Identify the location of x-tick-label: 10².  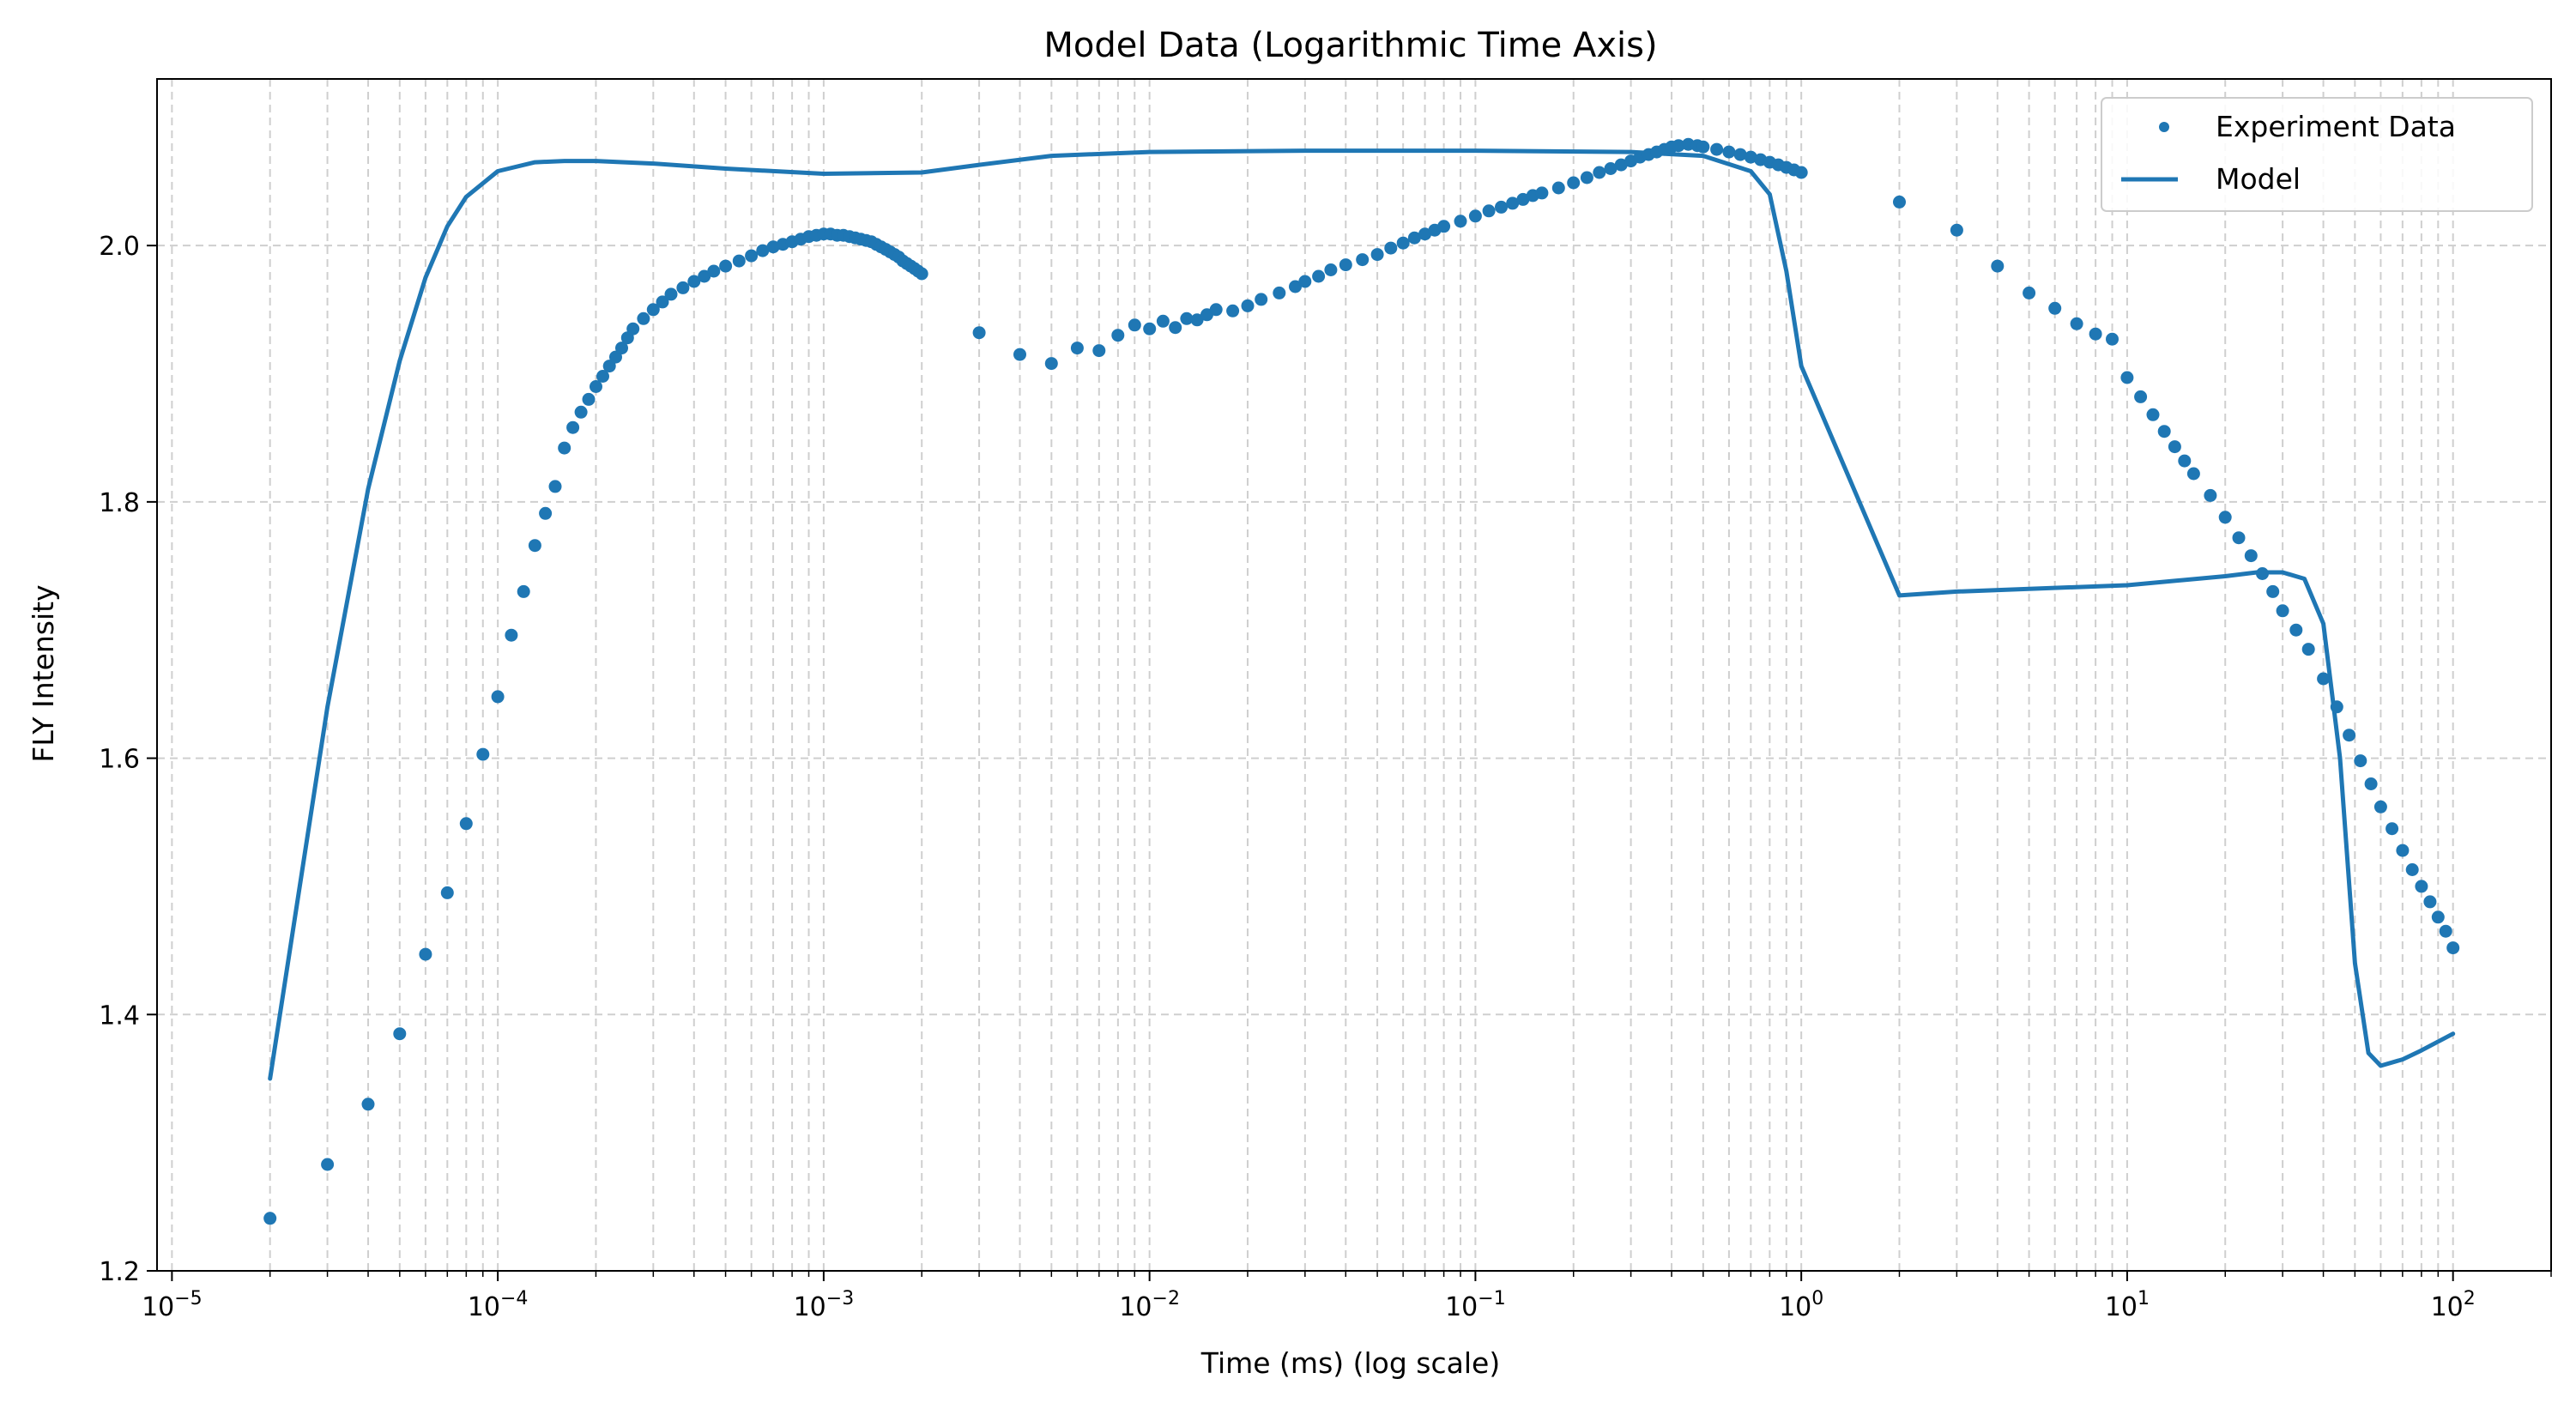
(2453, 1305).